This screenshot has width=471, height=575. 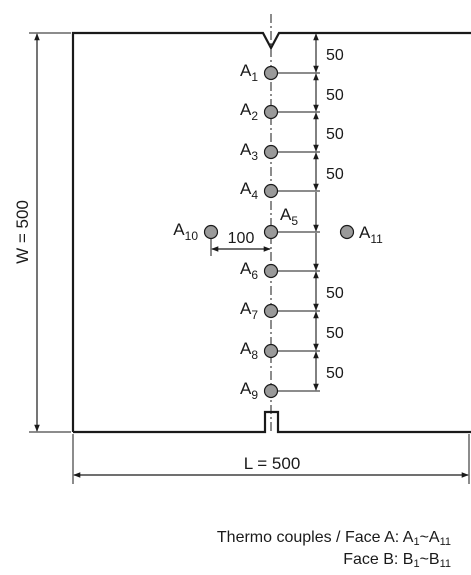 I want to click on width-dimension-label: W = 500, so click(x=22, y=232).